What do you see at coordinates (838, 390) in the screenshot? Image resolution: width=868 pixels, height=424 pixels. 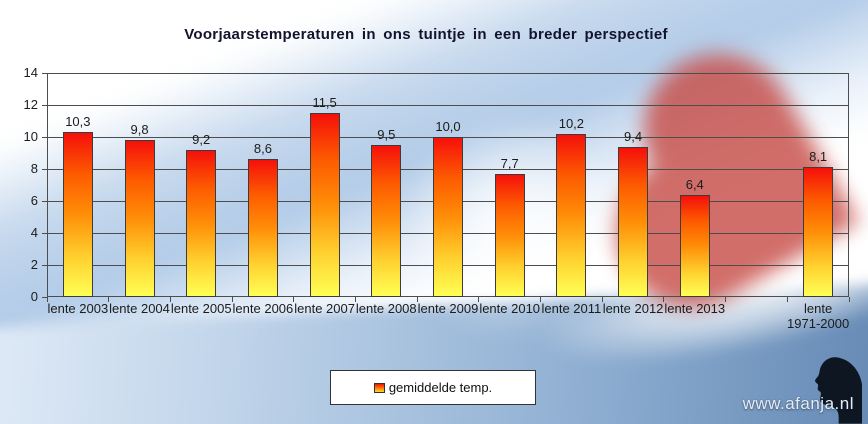 I see `person-silhouette-icon` at bounding box center [838, 390].